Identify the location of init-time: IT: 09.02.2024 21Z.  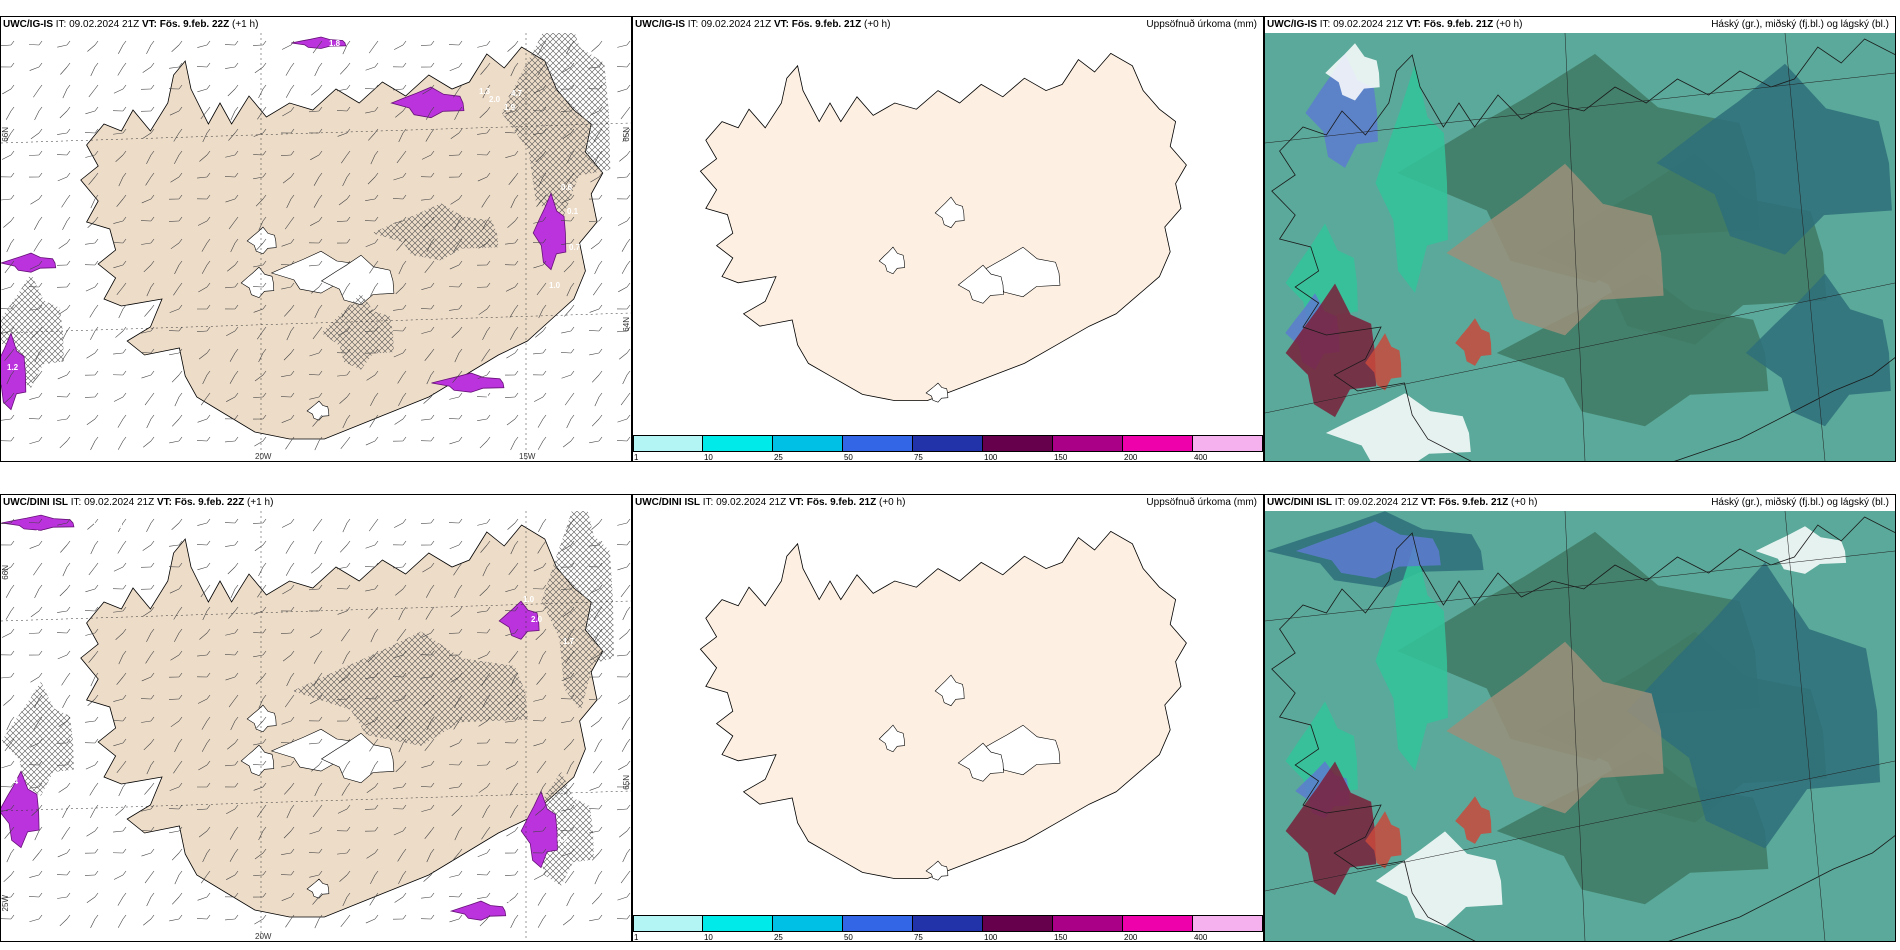
(97, 24).